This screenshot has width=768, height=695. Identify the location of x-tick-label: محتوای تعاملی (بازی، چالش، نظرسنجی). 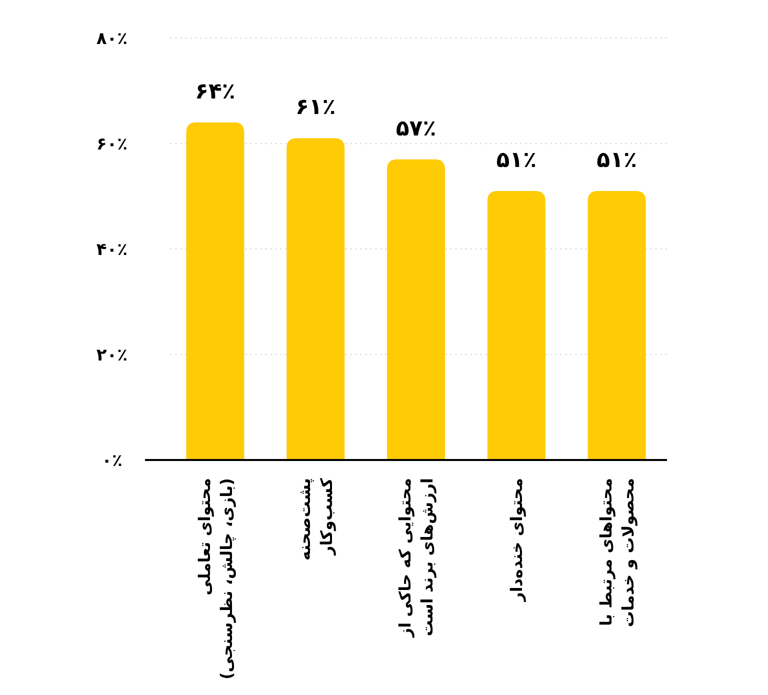
(215, 579).